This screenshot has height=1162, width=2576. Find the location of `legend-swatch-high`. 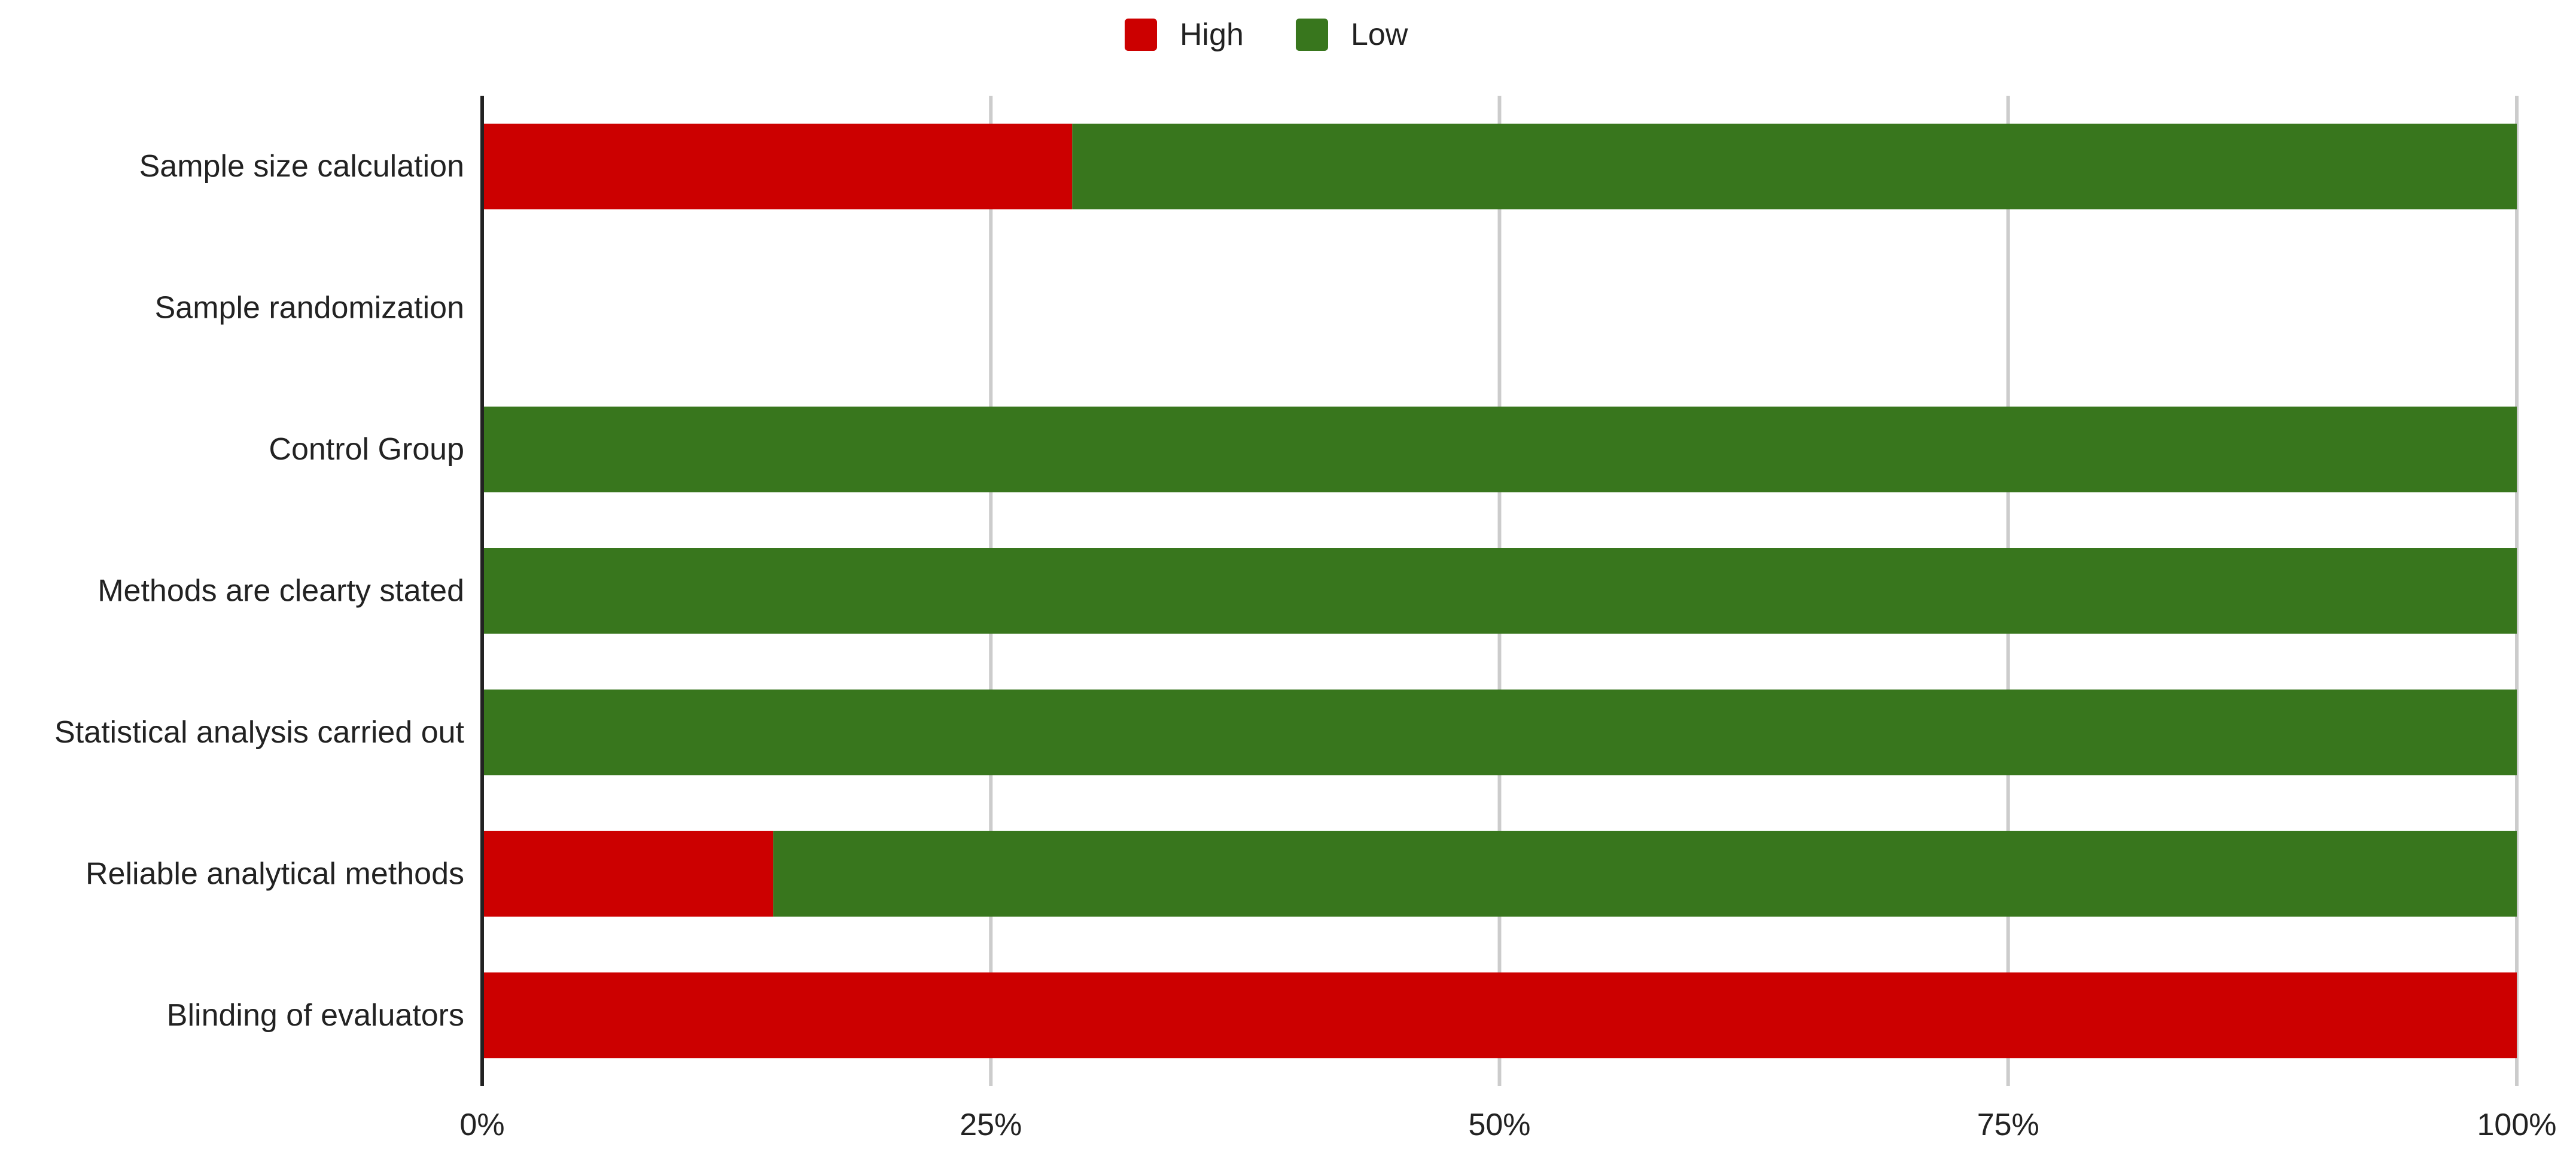

legend-swatch-high is located at coordinates (1141, 35).